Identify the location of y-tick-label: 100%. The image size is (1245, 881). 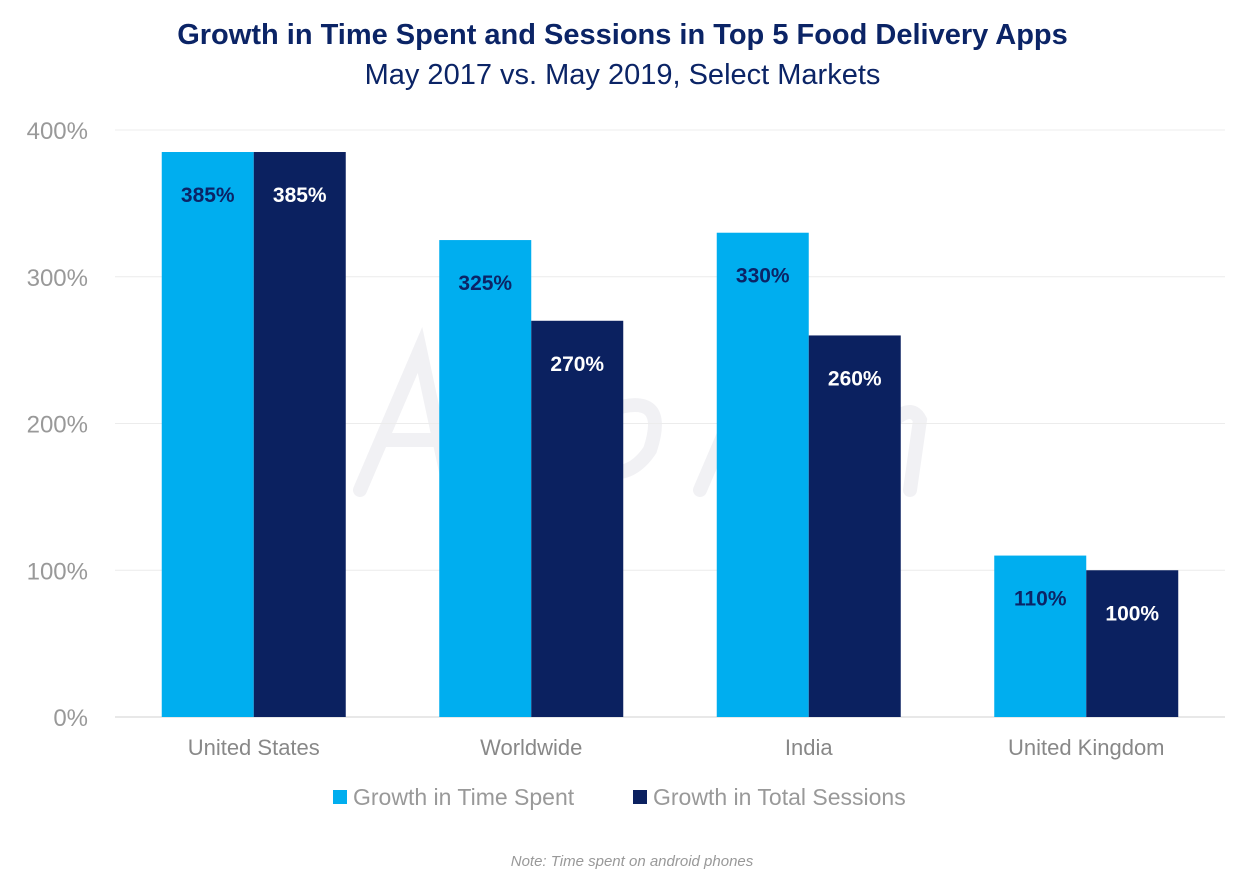
(57, 571).